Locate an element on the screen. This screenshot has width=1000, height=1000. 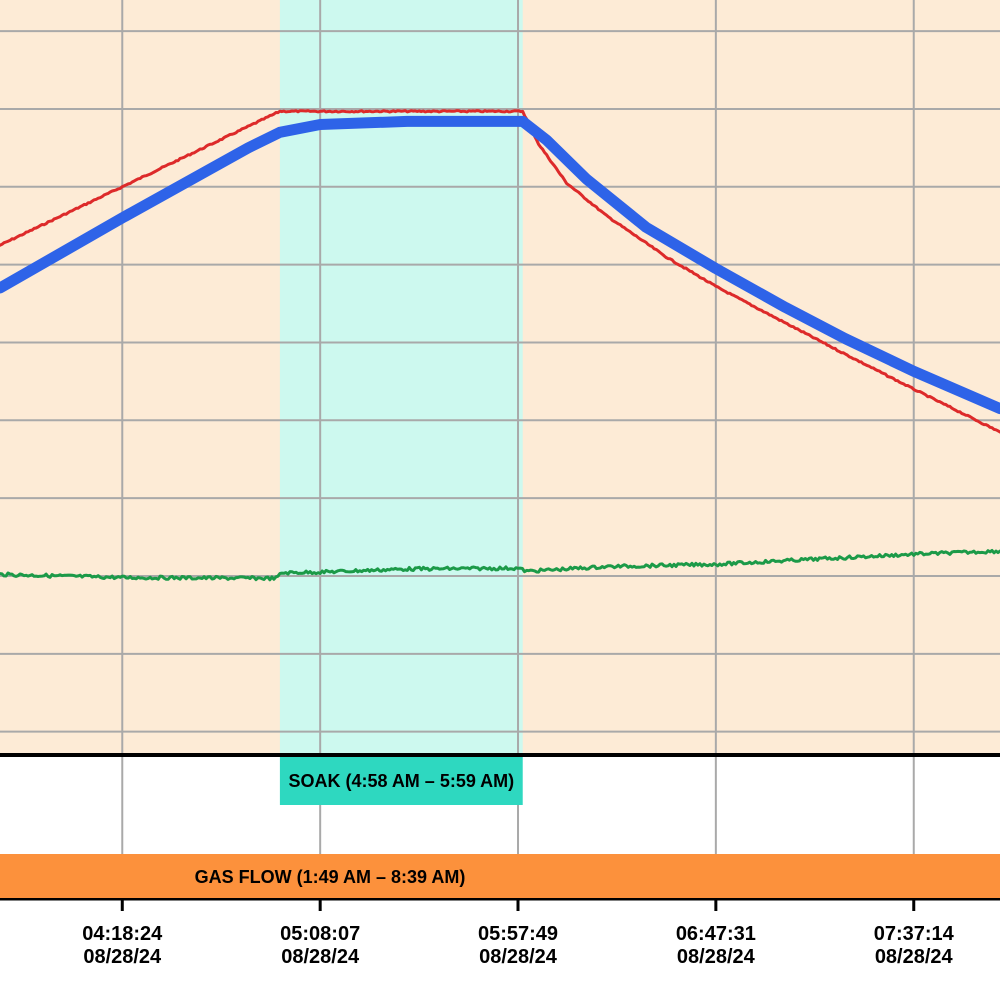
gas-flow-band-bar is located at coordinates (500, 876).